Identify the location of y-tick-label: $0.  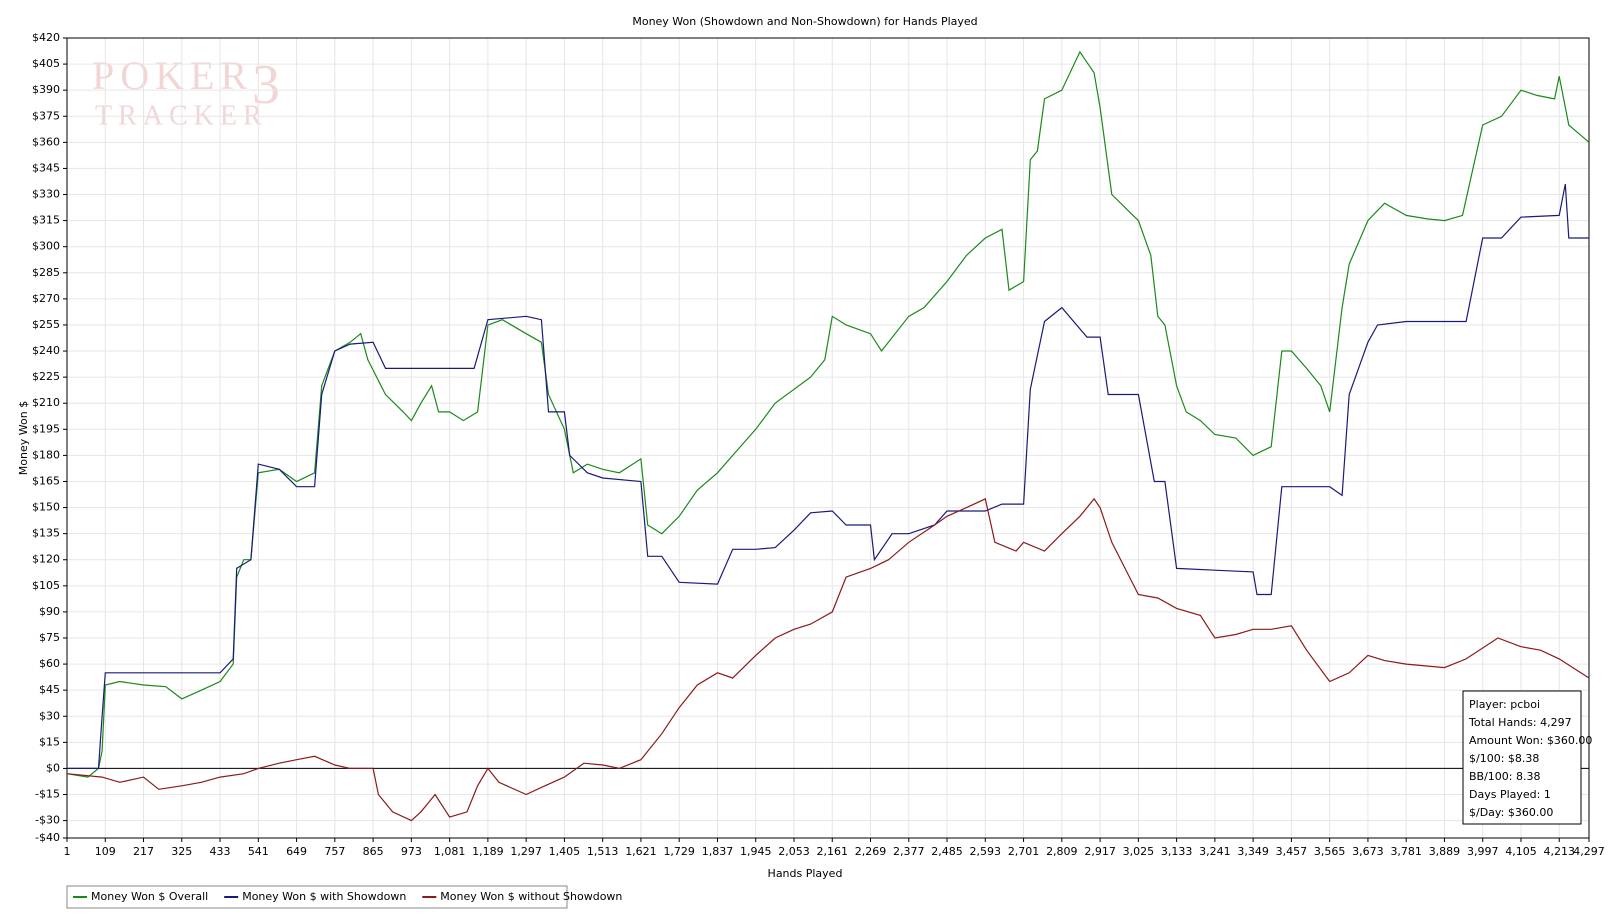
(53, 767).